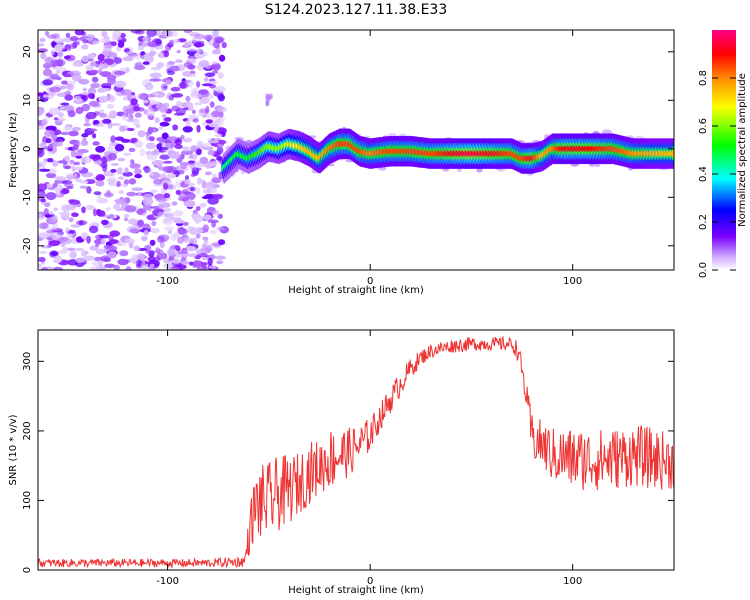  I want to click on colorbar-tick-label: 0.8, so click(703, 78).